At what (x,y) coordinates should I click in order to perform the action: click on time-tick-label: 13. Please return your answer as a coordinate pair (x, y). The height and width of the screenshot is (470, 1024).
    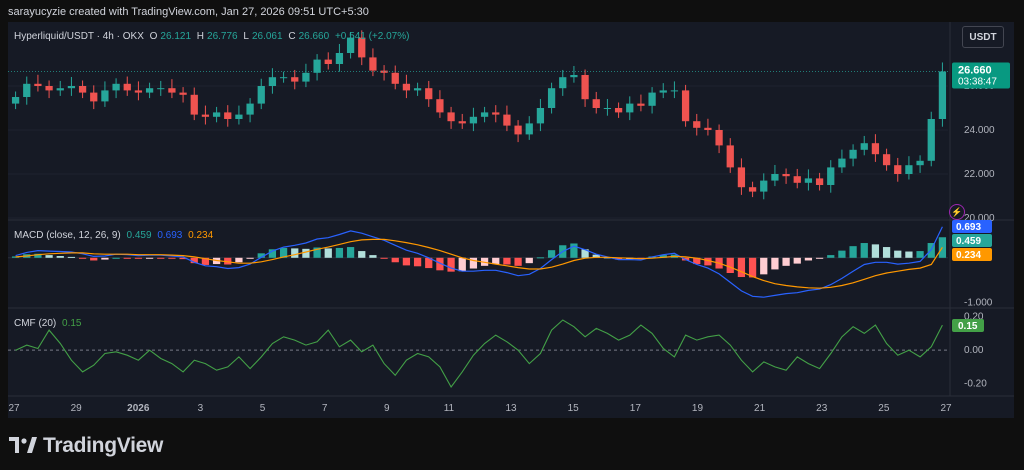
    Looking at the image, I should click on (512, 408).